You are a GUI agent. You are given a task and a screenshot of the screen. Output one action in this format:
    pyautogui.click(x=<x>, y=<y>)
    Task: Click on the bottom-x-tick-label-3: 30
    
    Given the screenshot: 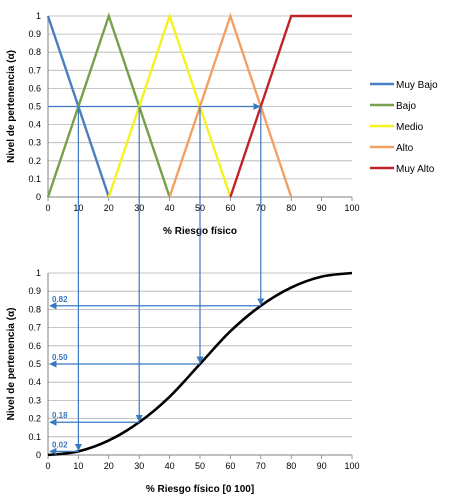 What is the action you would take?
    pyautogui.click(x=139, y=466)
    